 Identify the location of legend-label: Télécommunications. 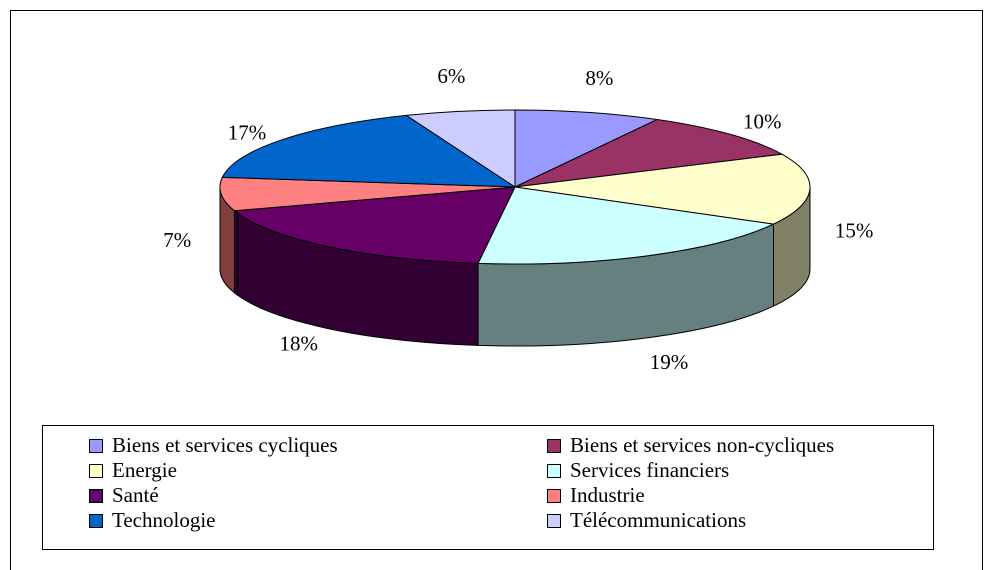
(658, 520).